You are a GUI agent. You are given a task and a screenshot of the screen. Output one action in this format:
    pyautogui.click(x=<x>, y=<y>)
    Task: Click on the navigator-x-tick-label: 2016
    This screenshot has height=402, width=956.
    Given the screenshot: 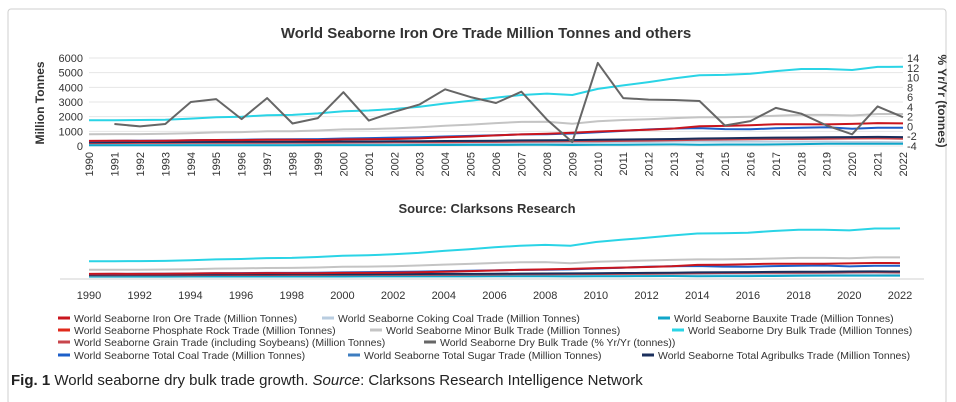 What is the action you would take?
    pyautogui.click(x=748, y=296)
    